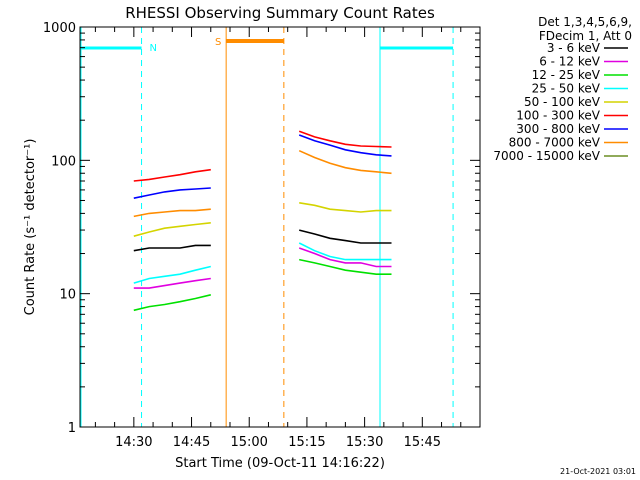 The width and height of the screenshot is (640, 480). Describe the element at coordinates (153, 48) in the screenshot. I see `flag-label-N: N` at that location.